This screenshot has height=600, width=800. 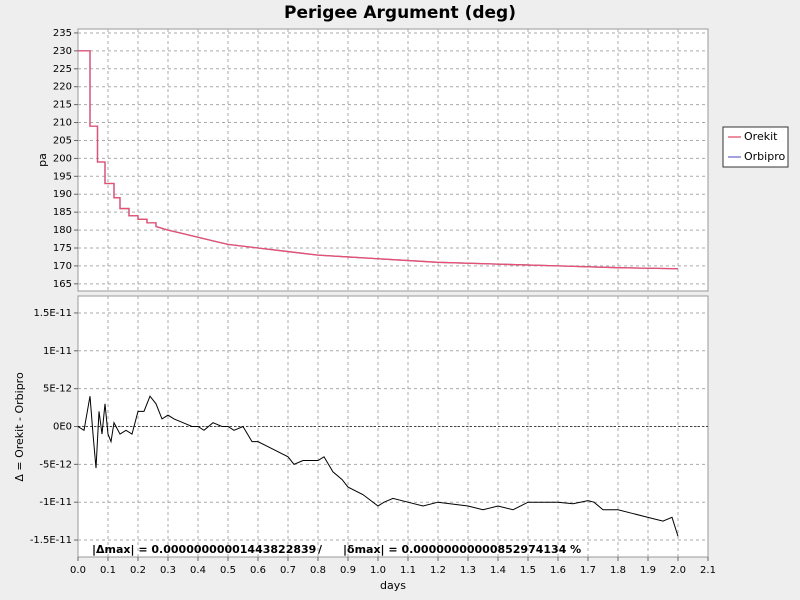 What do you see at coordinates (761, 136) in the screenshot?
I see `legend-label: Orekit` at bounding box center [761, 136].